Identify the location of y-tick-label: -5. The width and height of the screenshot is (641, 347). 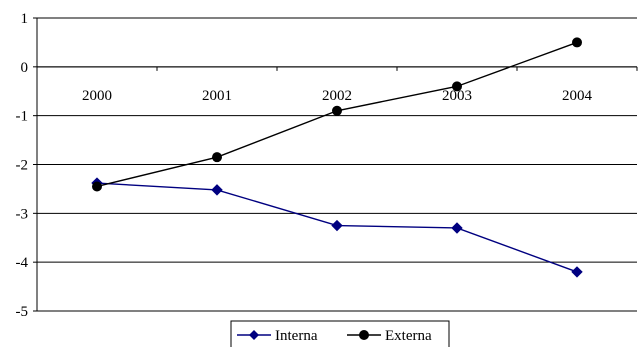
(22, 312).